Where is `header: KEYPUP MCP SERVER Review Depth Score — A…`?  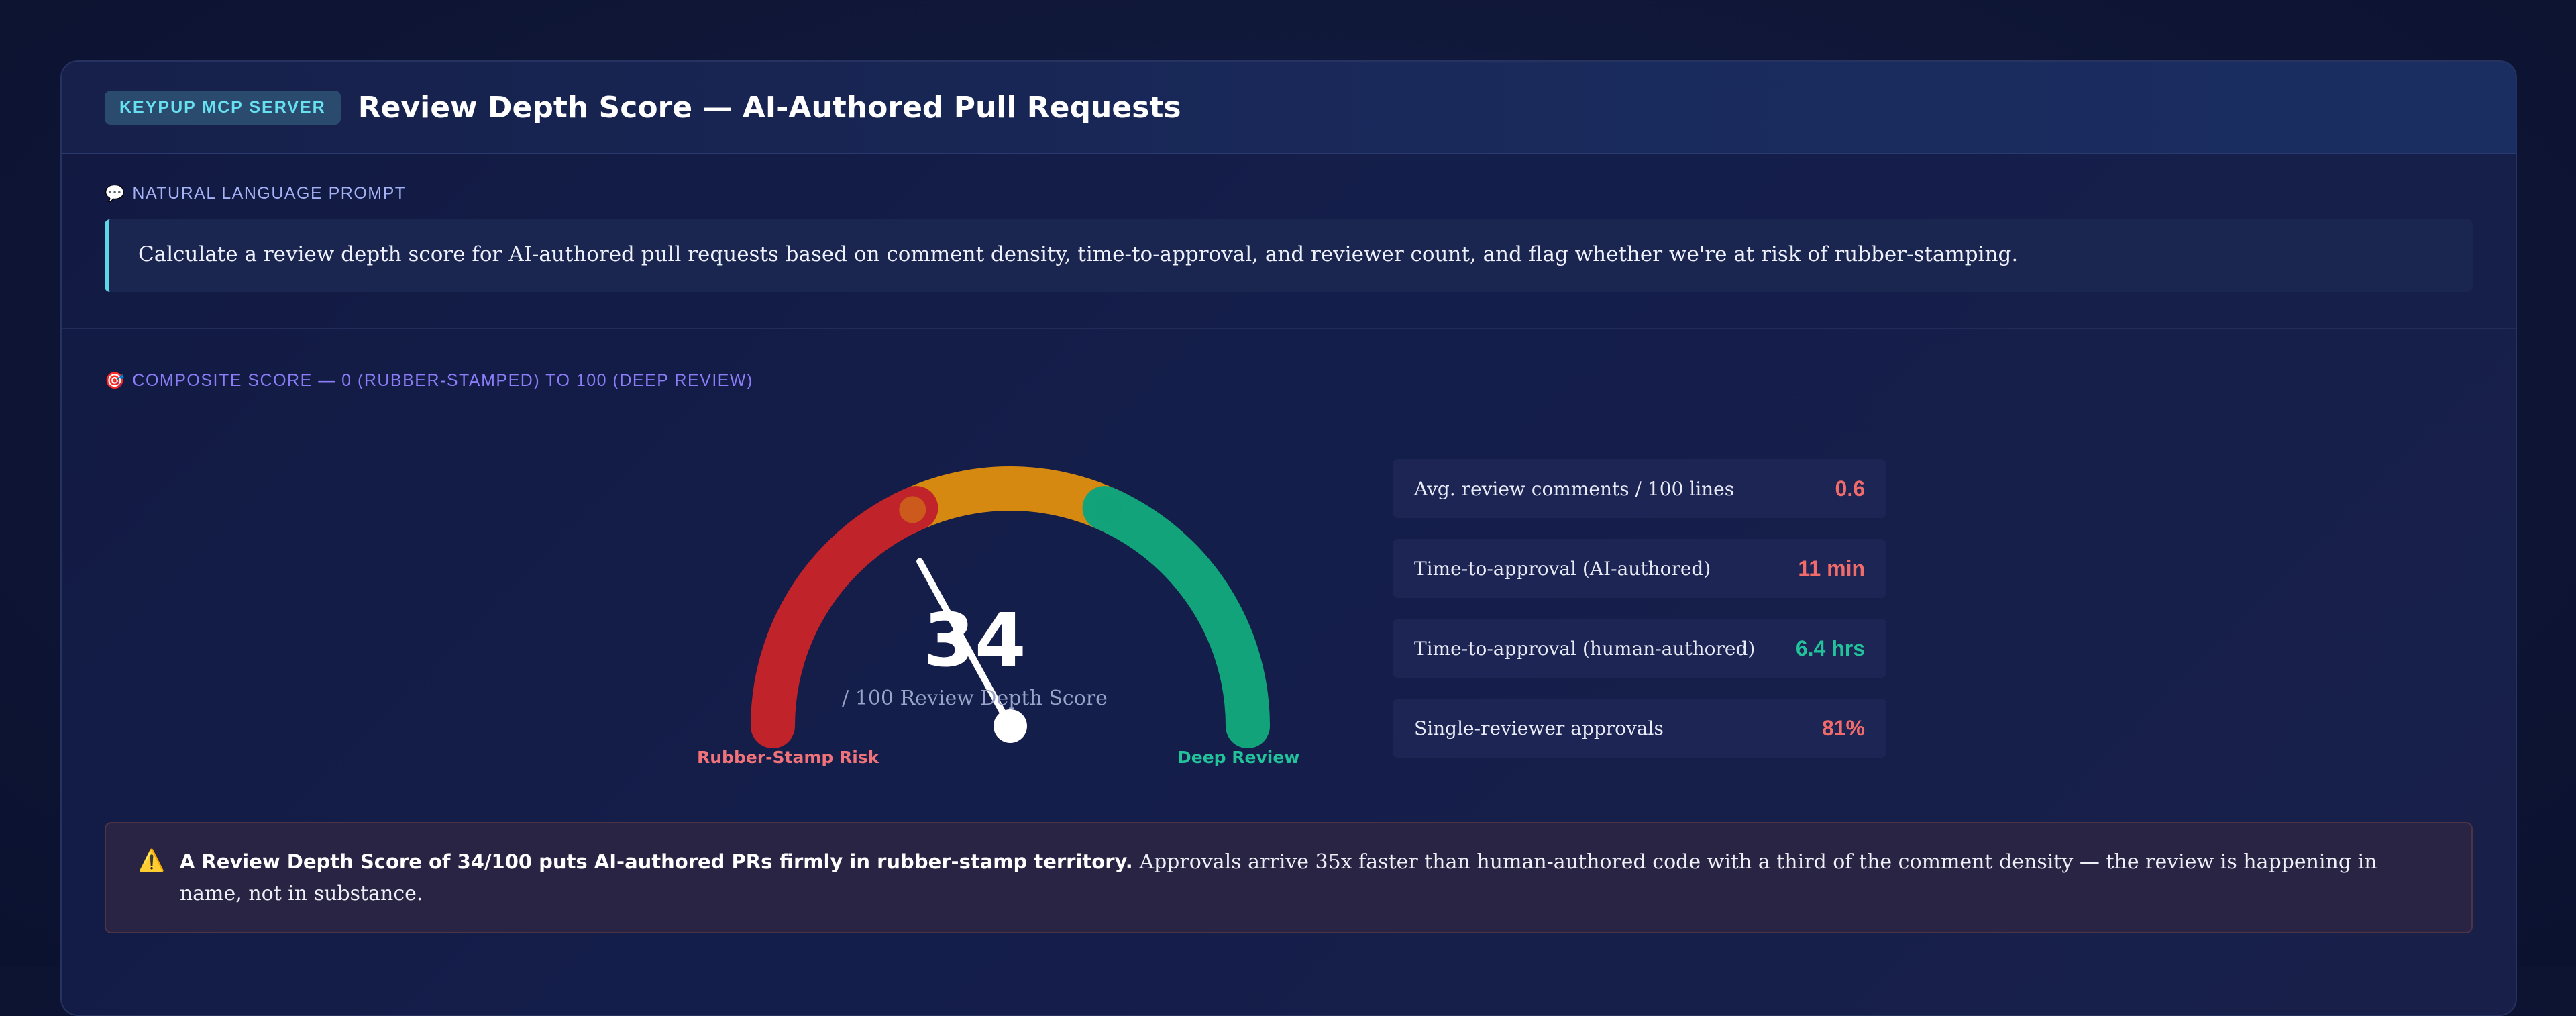
header: KEYPUP MCP SERVER Review Depth Score — A… is located at coordinates (1289, 108).